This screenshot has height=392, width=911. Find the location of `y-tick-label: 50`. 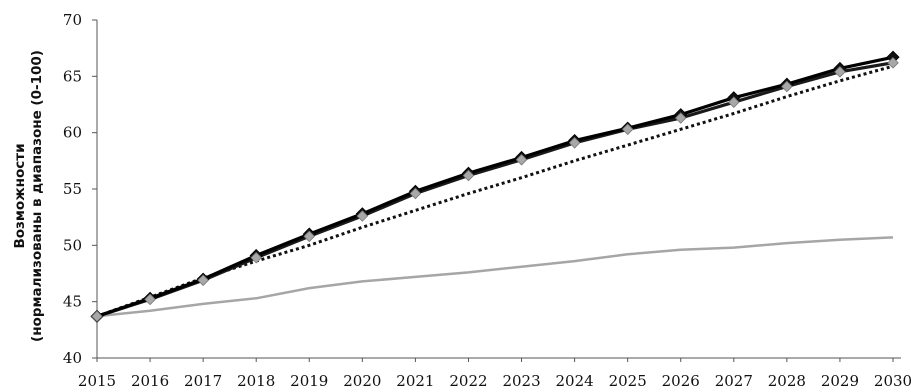

y-tick-label: 50 is located at coordinates (72, 245).